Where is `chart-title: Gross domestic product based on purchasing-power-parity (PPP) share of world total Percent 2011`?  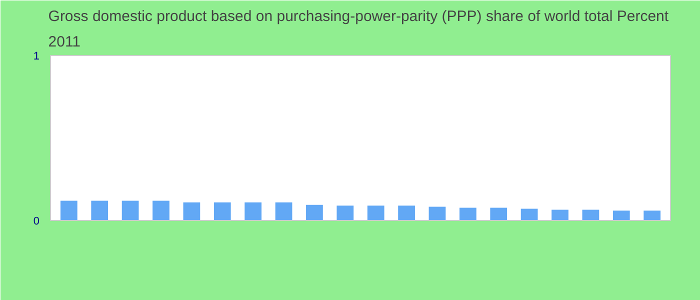
chart-title: Gross domestic product based on purchasing-power-parity (PPP) share of world total Percent 2011 is located at coordinates (359, 29).